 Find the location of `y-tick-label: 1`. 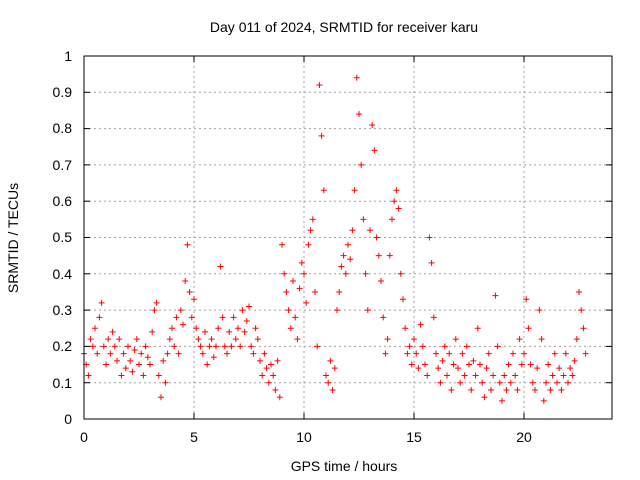

y-tick-label: 1 is located at coordinates (68, 56).